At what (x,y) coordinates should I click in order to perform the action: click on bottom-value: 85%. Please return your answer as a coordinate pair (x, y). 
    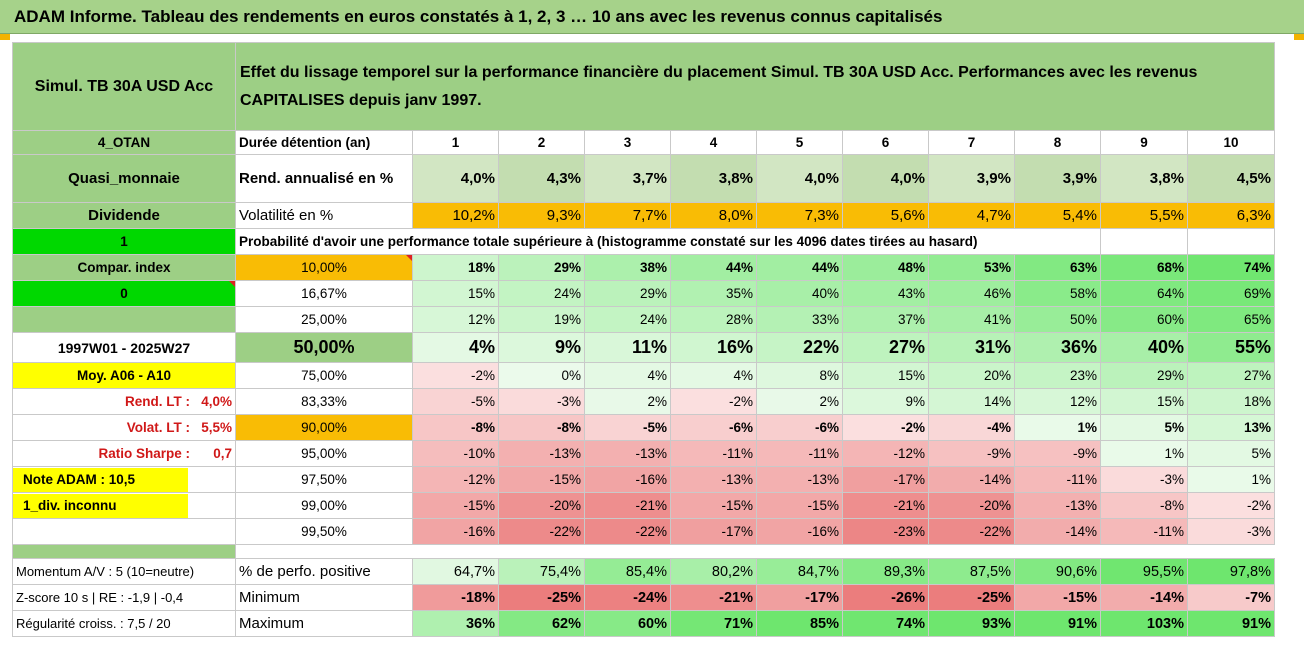
    Looking at the image, I should click on (799, 623).